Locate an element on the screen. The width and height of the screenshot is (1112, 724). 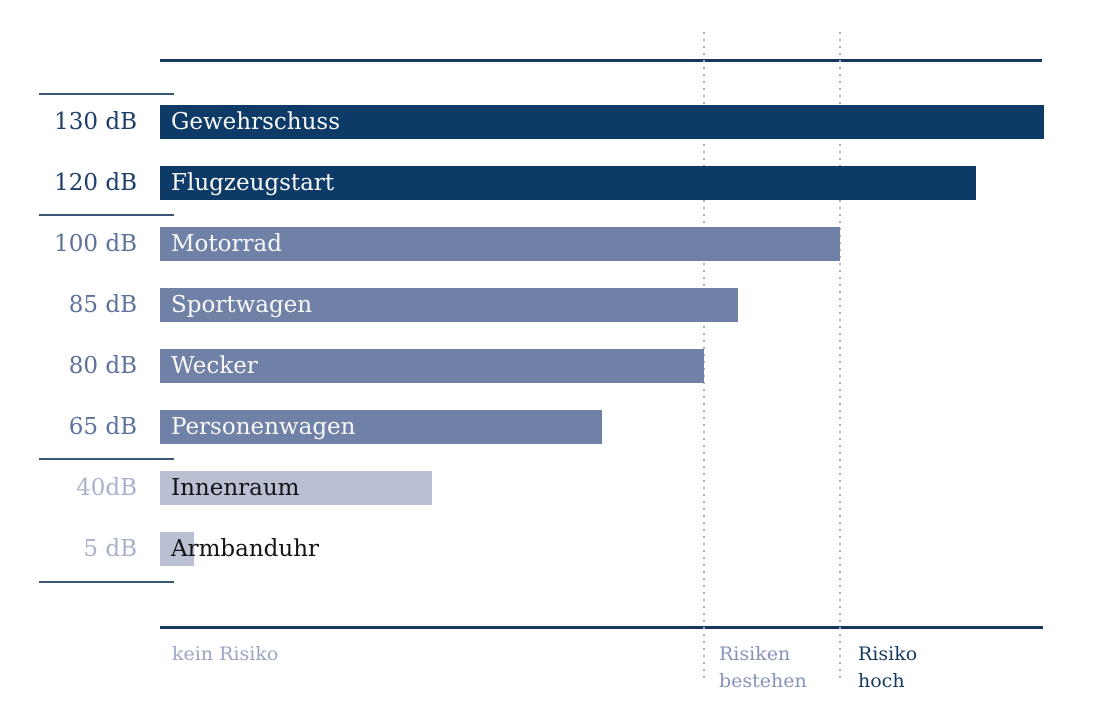
zone-label-risiken-bestehen: Risiken bestehen is located at coordinates (763, 667).